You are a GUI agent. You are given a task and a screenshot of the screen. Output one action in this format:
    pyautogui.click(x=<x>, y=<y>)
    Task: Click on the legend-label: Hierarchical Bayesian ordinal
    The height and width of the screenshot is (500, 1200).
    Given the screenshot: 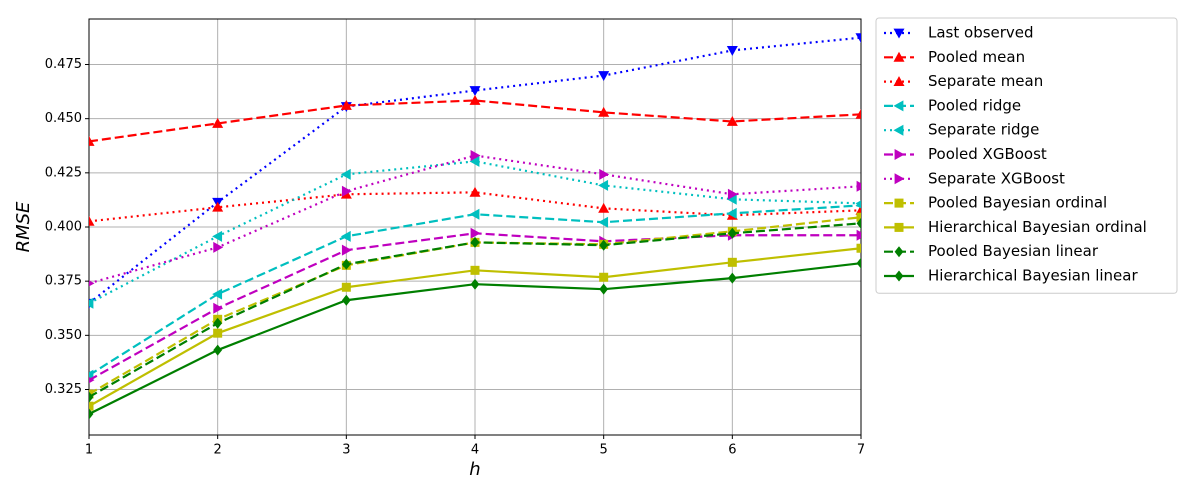 What is the action you would take?
    pyautogui.click(x=1037, y=227)
    